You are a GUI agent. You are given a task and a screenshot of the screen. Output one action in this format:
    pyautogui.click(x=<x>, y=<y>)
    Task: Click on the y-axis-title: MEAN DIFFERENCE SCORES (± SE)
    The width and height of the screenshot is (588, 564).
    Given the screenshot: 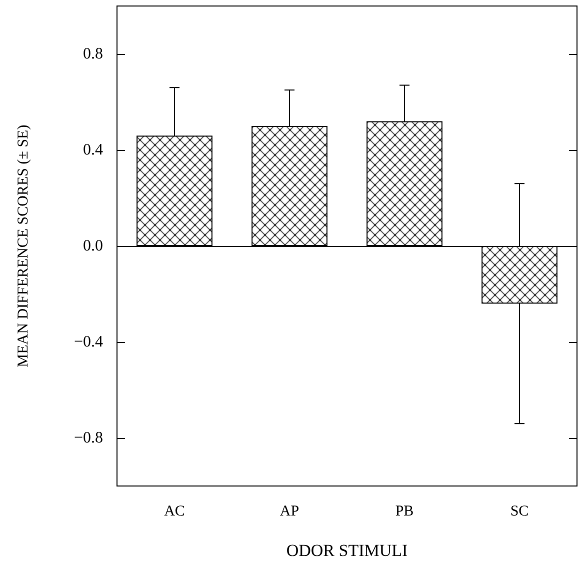 What is the action you would take?
    pyautogui.click(x=24, y=246)
    